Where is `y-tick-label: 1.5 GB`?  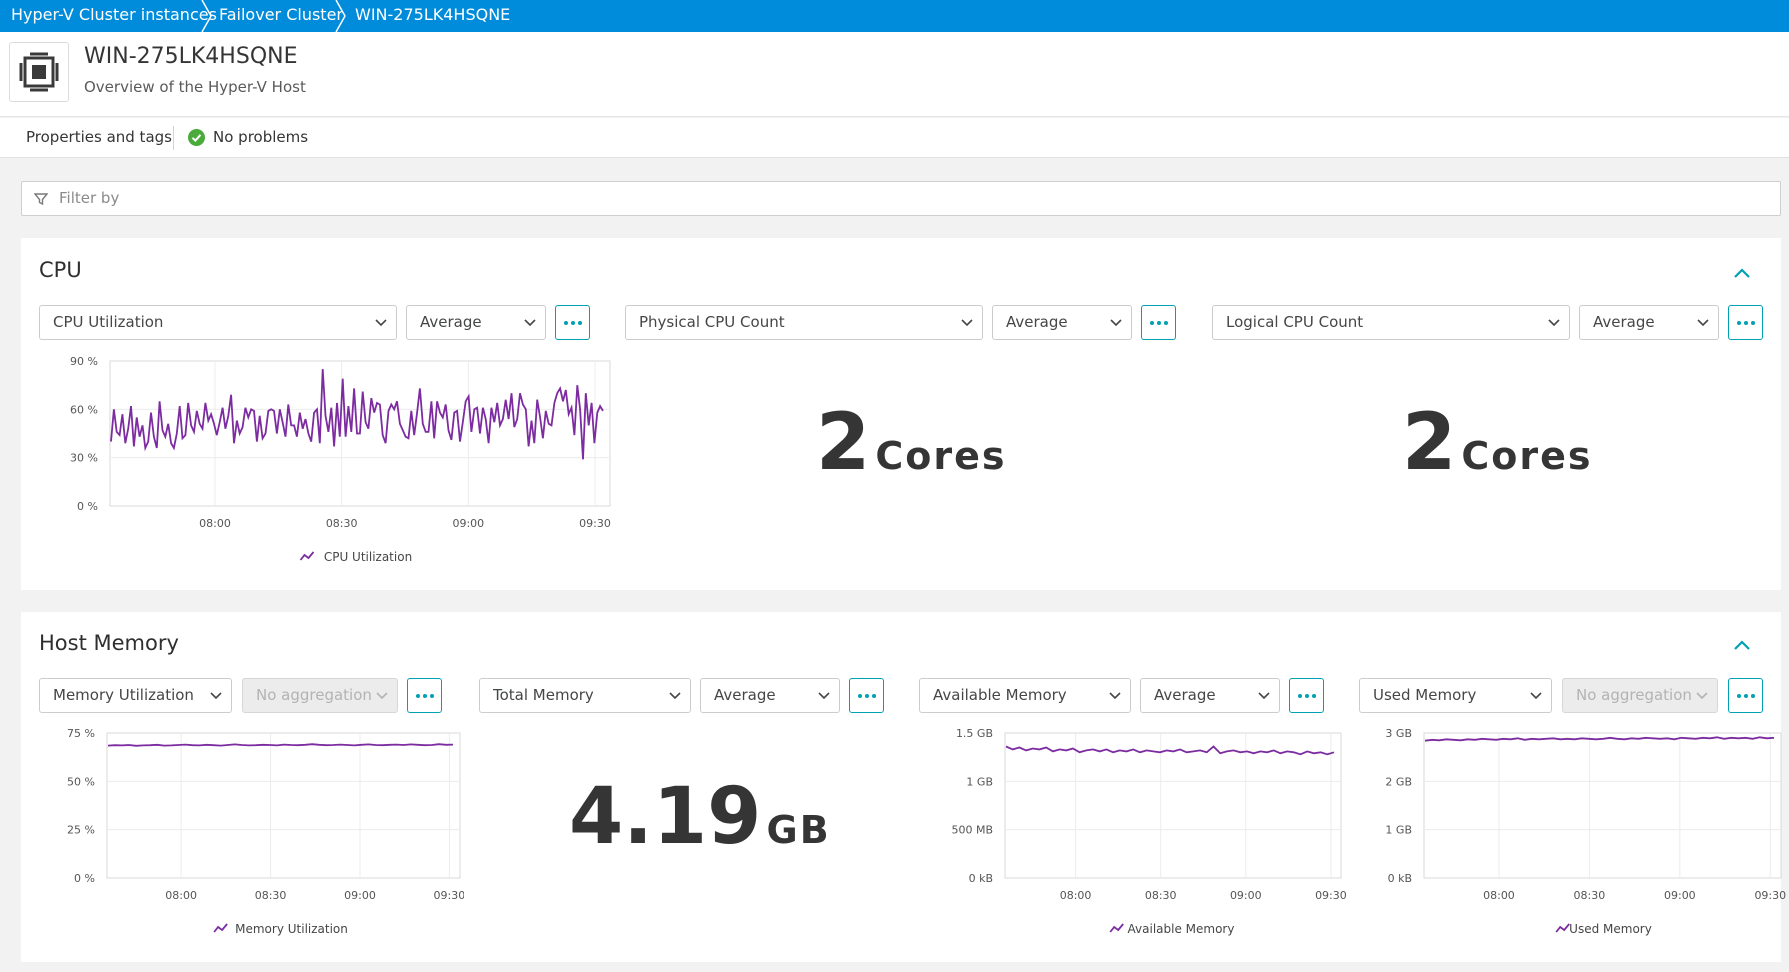
y-tick-label: 1.5 GB is located at coordinates (974, 734).